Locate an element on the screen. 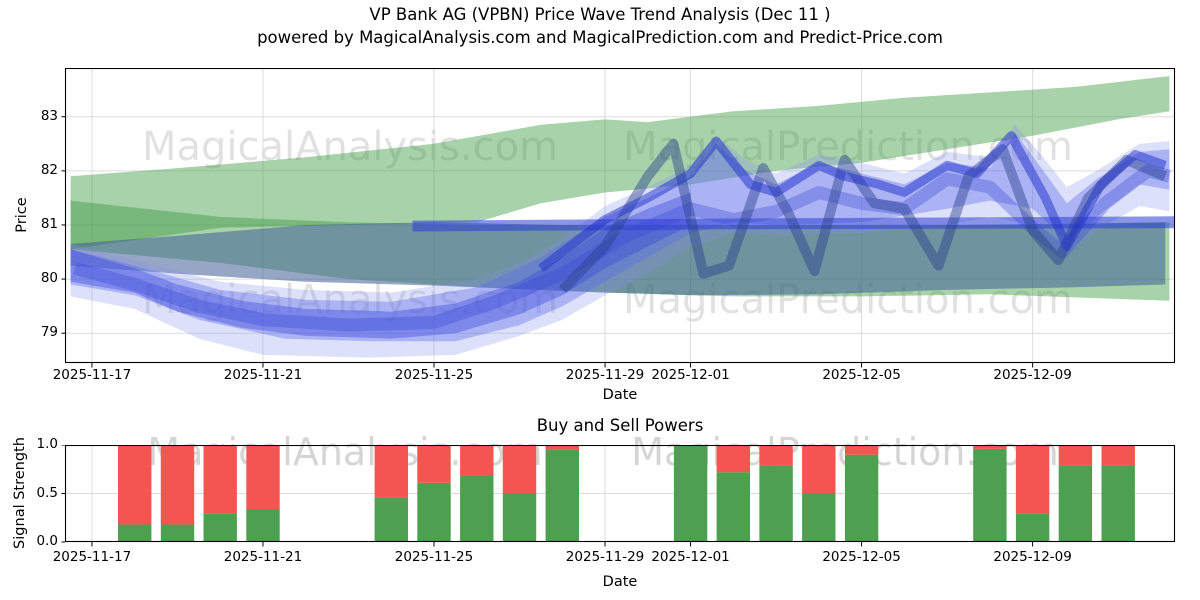 This screenshot has height=600, width=1200. price-xlabel: Date is located at coordinates (620, 395).